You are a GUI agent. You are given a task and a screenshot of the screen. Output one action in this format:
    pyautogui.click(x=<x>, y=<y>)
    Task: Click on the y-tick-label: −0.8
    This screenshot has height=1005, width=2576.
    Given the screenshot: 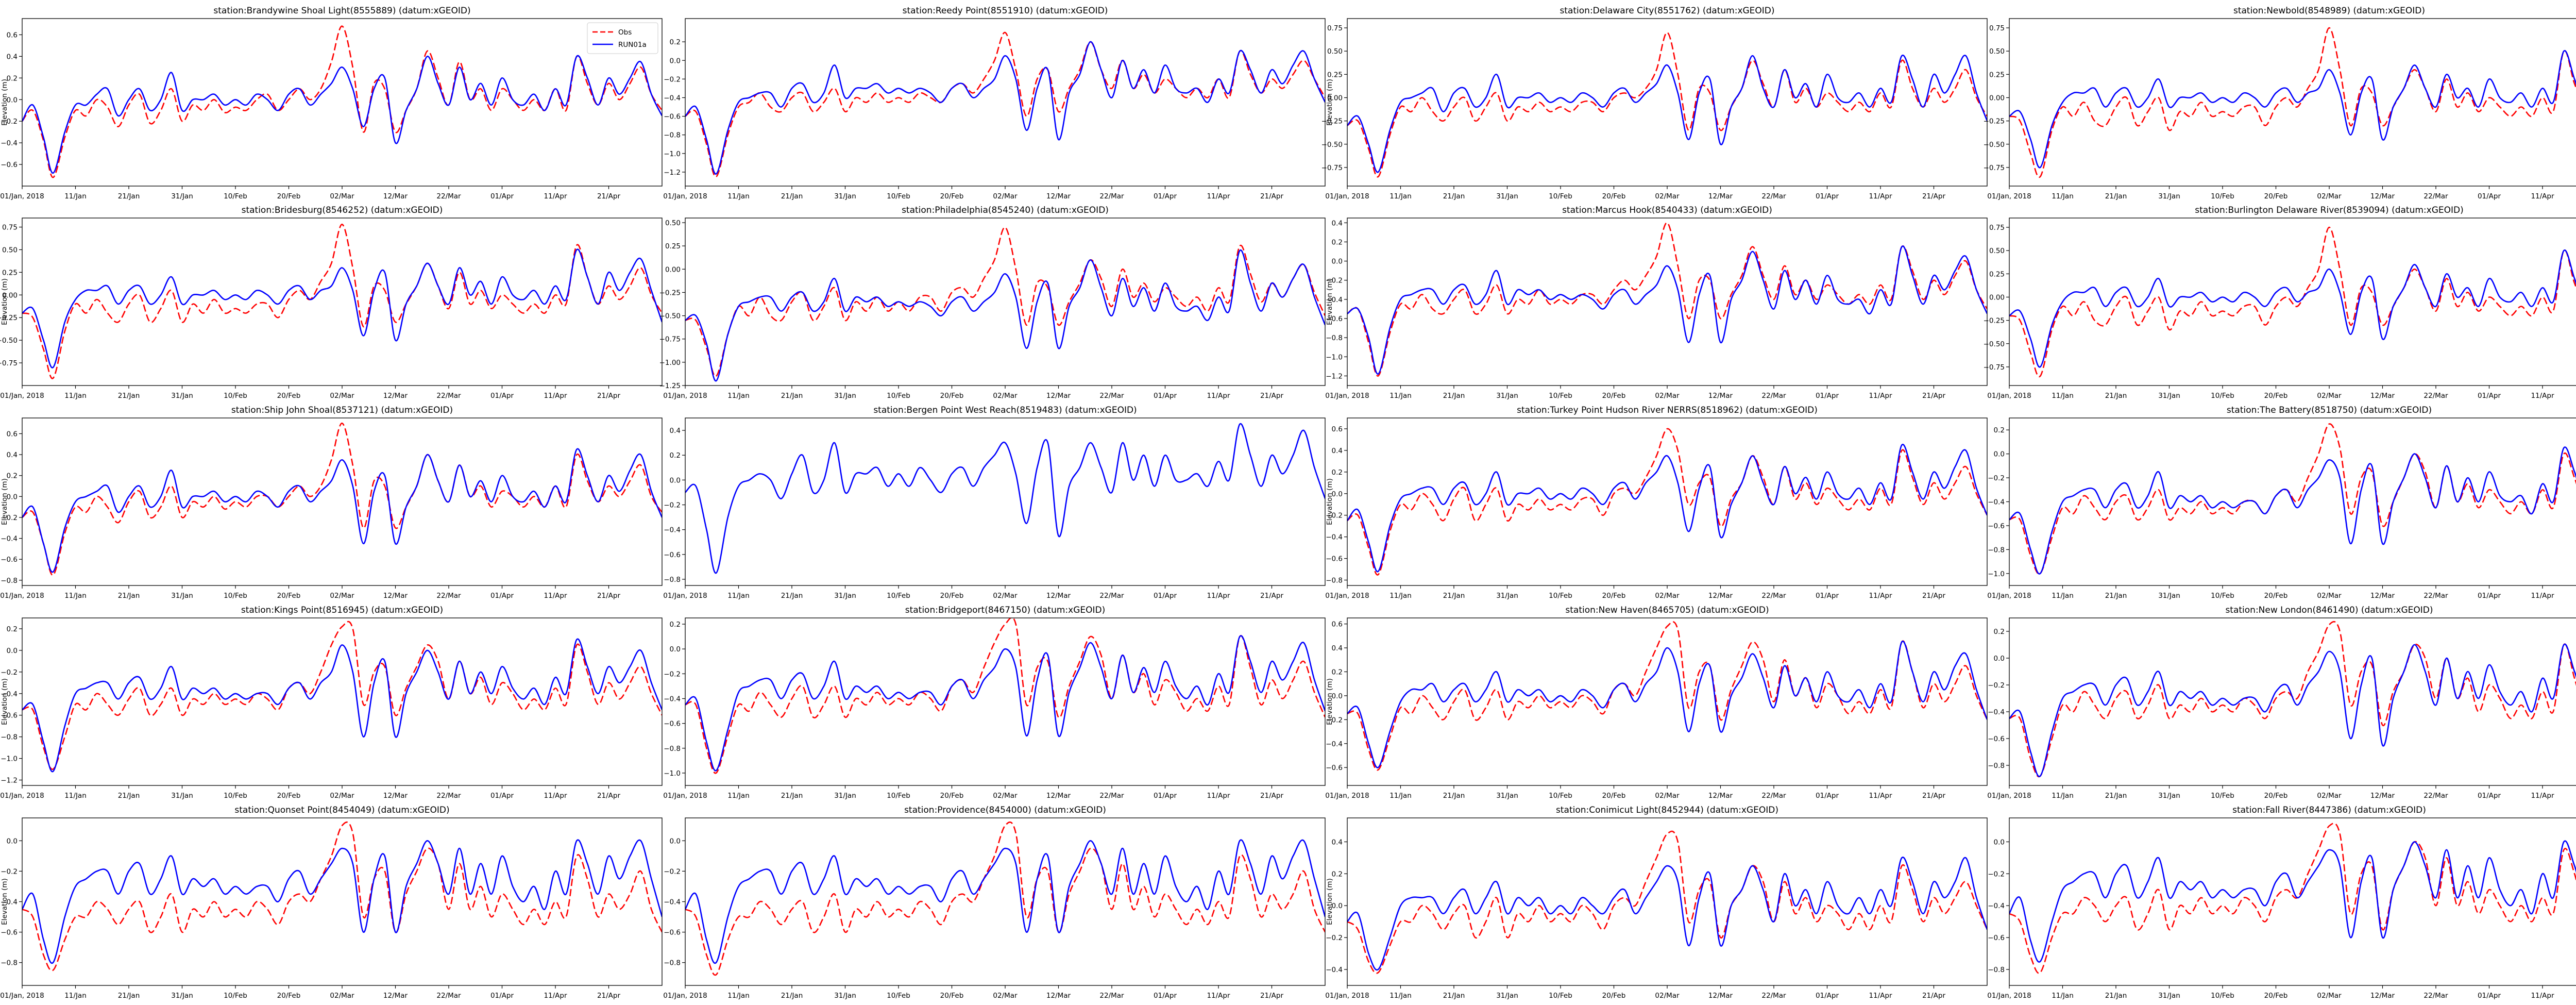 What is the action you would take?
    pyautogui.click(x=672, y=580)
    